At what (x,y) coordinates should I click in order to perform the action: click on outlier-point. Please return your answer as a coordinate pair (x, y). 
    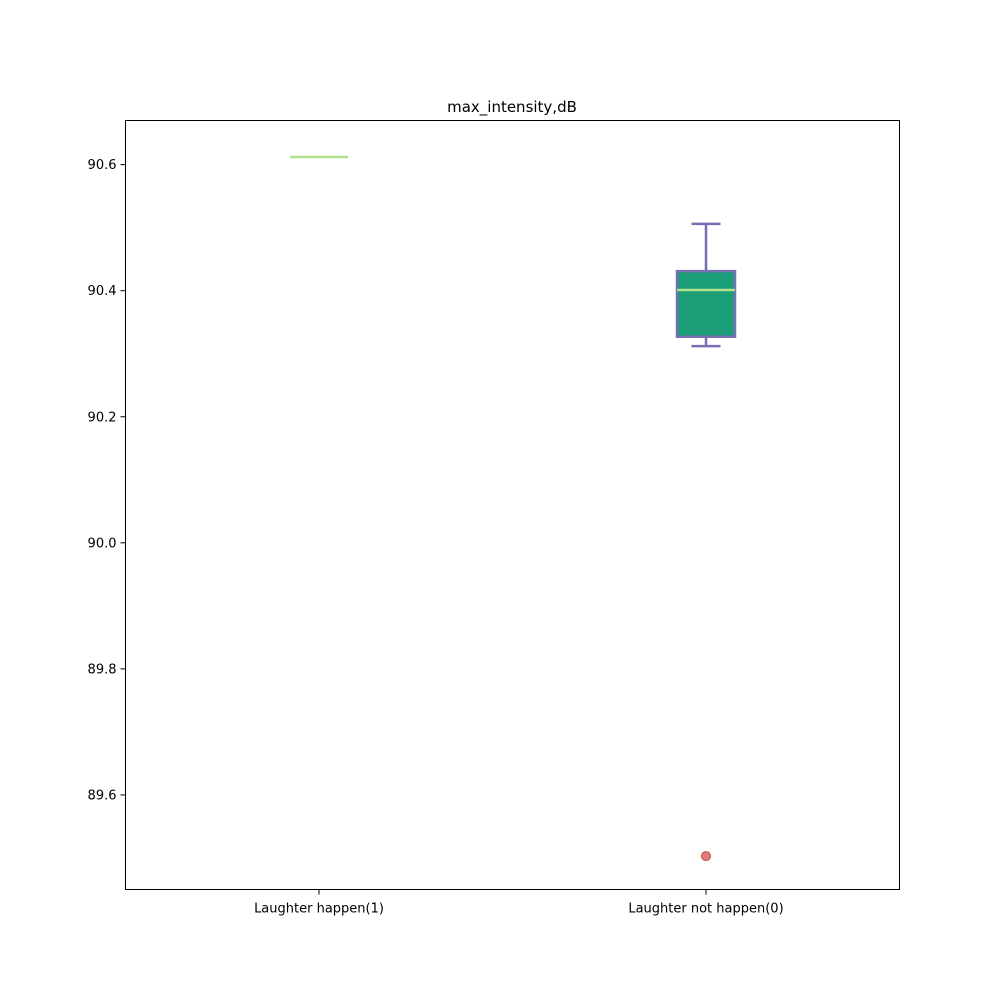
    Looking at the image, I should click on (706, 856).